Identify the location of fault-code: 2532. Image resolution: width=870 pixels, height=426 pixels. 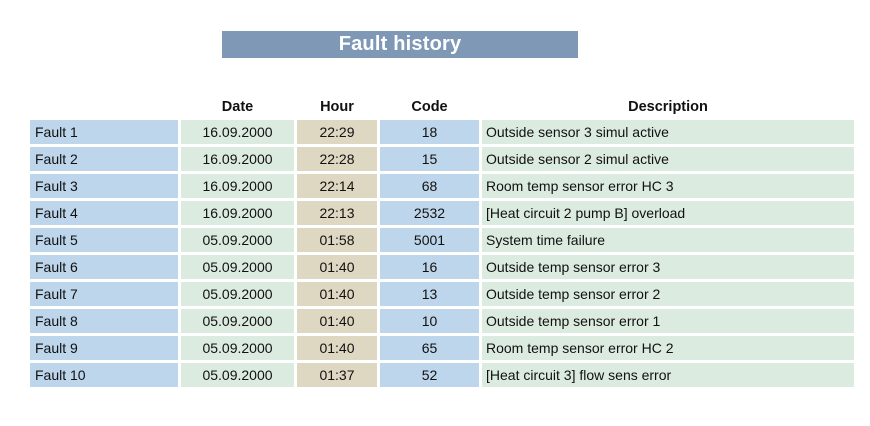
(429, 213).